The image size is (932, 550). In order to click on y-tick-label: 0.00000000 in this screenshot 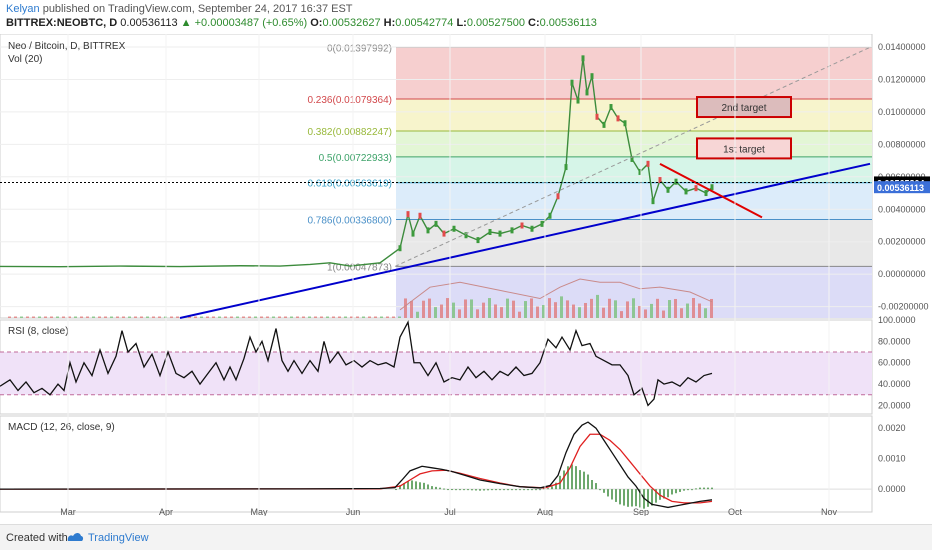, I will do `click(902, 274)`.